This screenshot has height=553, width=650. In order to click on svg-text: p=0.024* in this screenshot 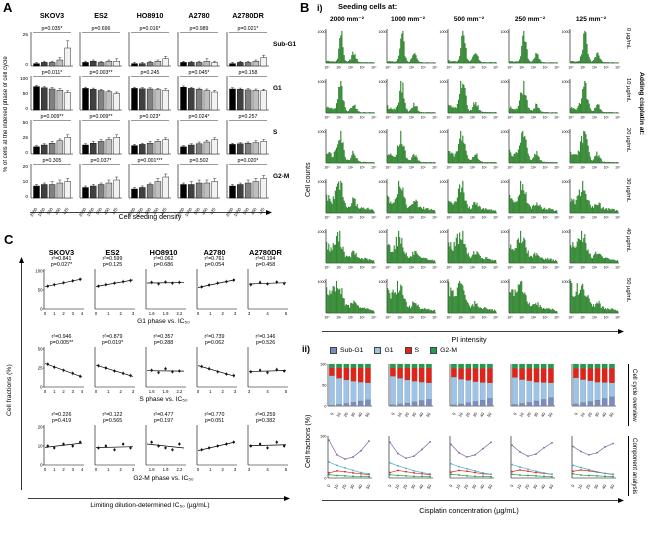, I will do `click(199, 117)`.